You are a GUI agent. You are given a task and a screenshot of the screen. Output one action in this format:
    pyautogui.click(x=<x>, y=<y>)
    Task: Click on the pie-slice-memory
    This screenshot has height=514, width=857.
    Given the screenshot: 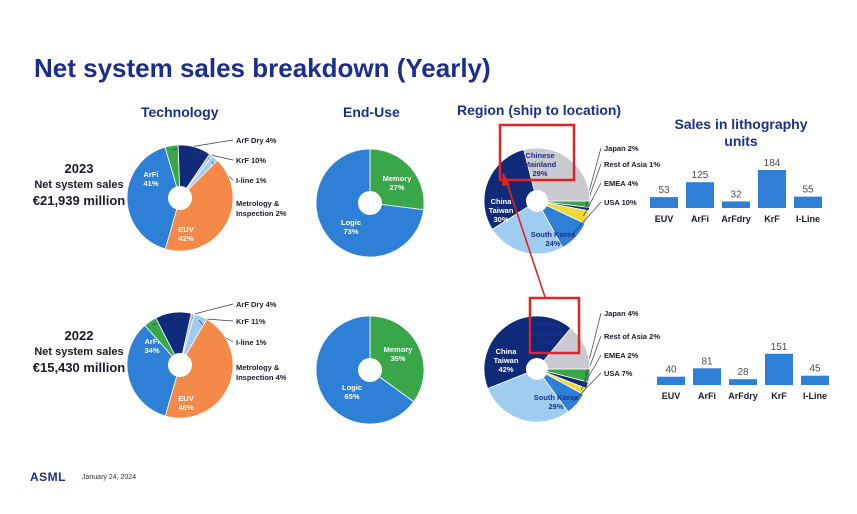 What is the action you would take?
    pyautogui.click(x=397, y=359)
    